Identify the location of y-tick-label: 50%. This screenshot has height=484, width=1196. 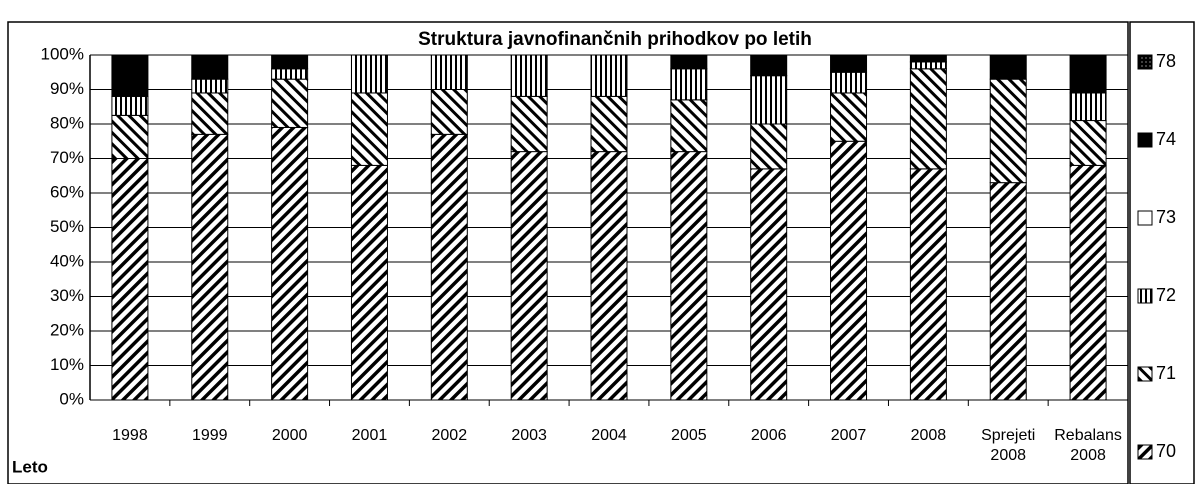
(67, 226).